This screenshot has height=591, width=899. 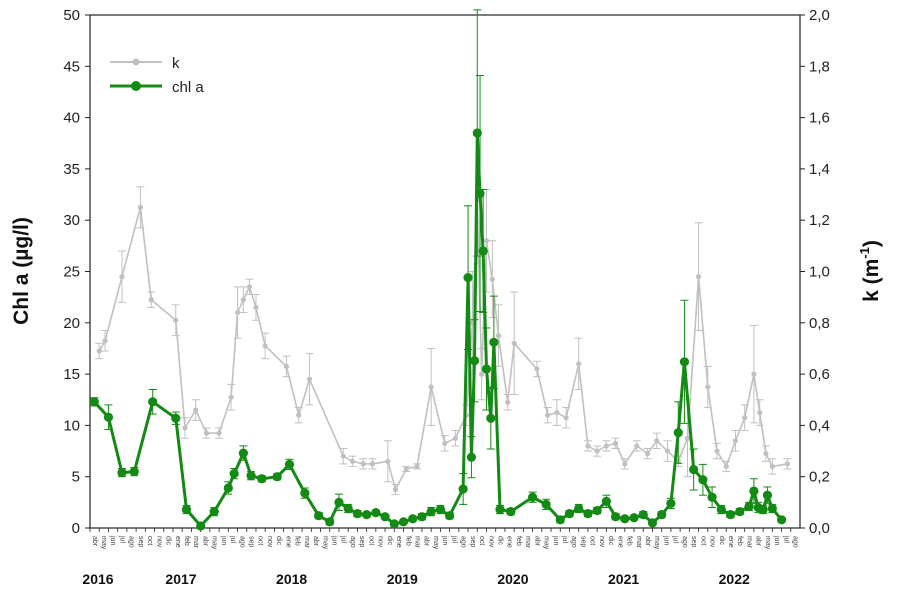 I want to click on x-month-label: jul, so click(x=121, y=539).